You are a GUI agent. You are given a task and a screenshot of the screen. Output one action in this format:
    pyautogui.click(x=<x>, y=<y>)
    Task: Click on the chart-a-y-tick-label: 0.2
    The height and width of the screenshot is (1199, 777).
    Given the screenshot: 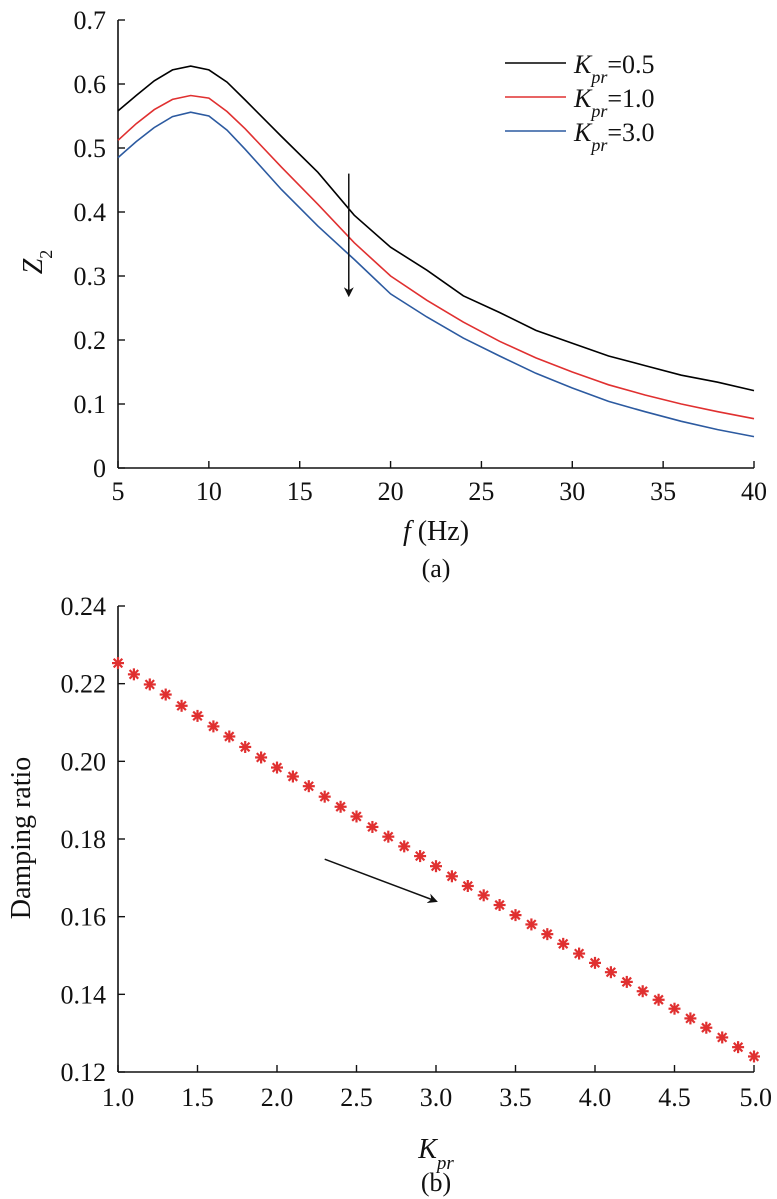 What is the action you would take?
    pyautogui.click(x=90, y=340)
    